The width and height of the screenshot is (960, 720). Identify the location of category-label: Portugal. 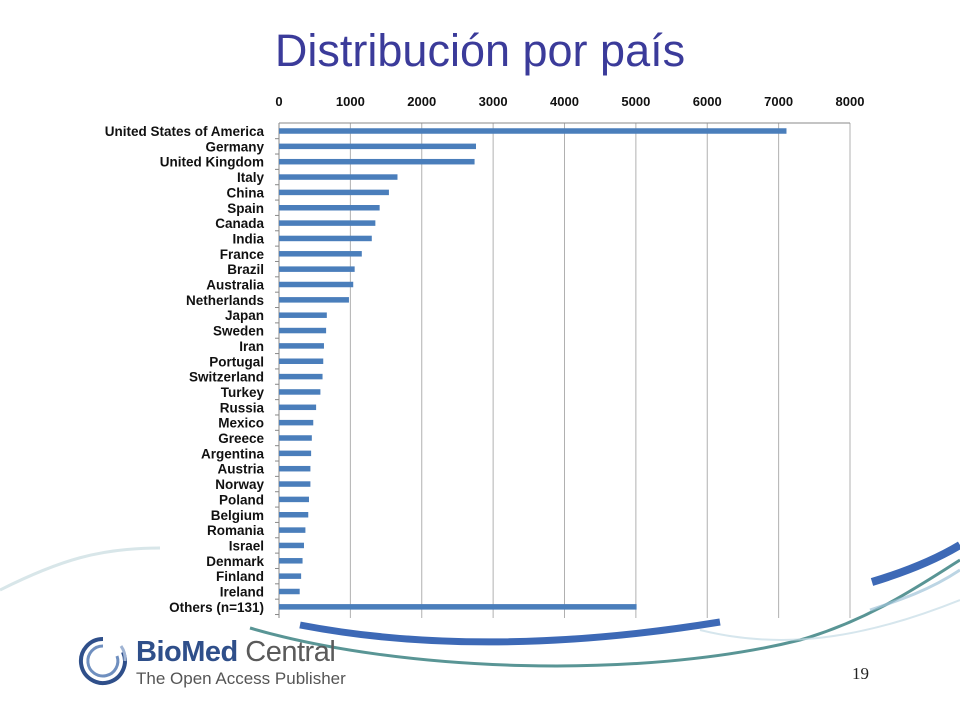
(236, 361).